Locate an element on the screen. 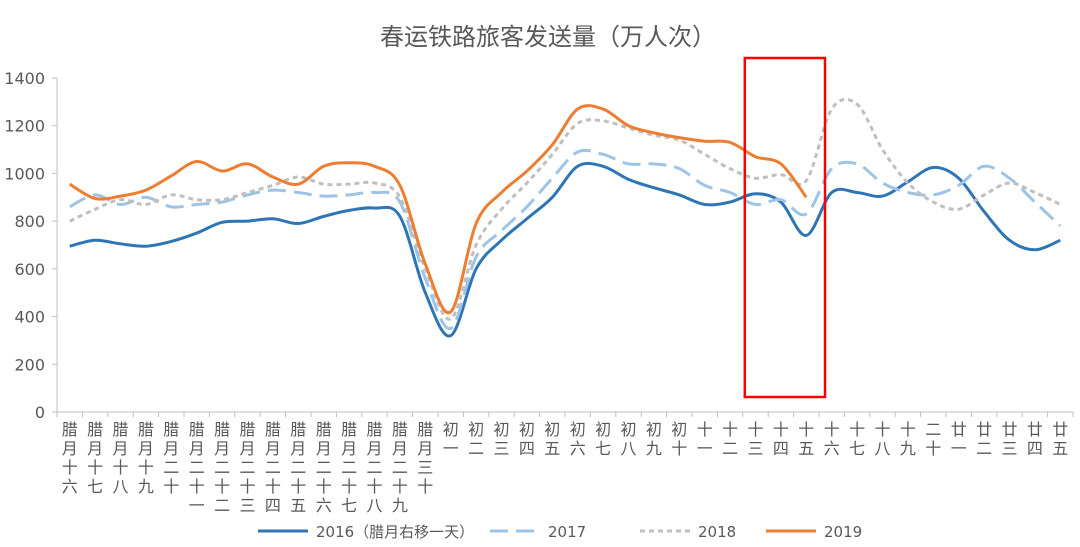 This screenshot has height=547, width=1080. x-tick-label: 十八 is located at coordinates (882, 439).